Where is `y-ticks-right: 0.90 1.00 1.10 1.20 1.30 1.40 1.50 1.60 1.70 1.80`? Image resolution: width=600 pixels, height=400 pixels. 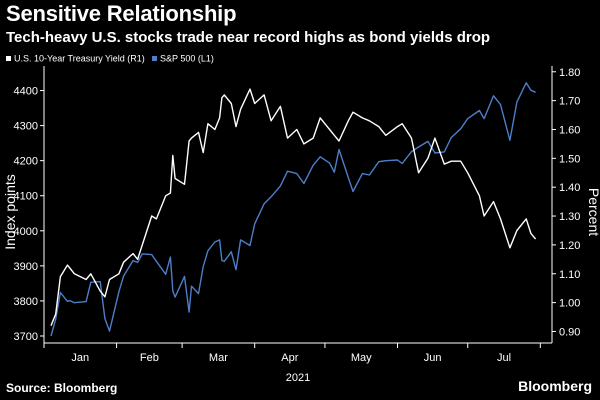 y-ticks-right: 0.90 1.00 1.10 1.20 1.30 1.40 1.50 1.60 1.70 1.80 is located at coordinates (566, 202).